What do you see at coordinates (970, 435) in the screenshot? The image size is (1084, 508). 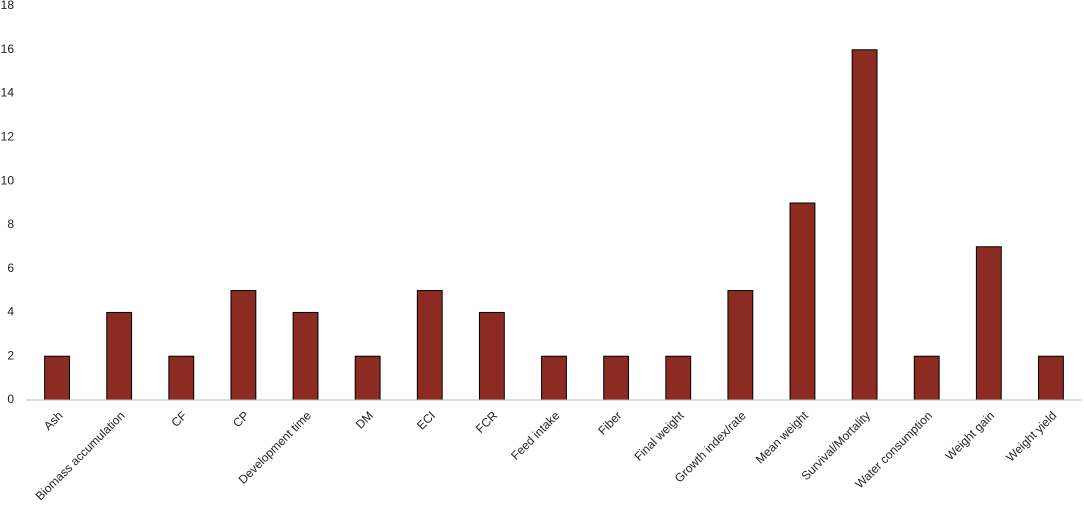 I see `x-tick-label: Weight gain` at bounding box center [970, 435].